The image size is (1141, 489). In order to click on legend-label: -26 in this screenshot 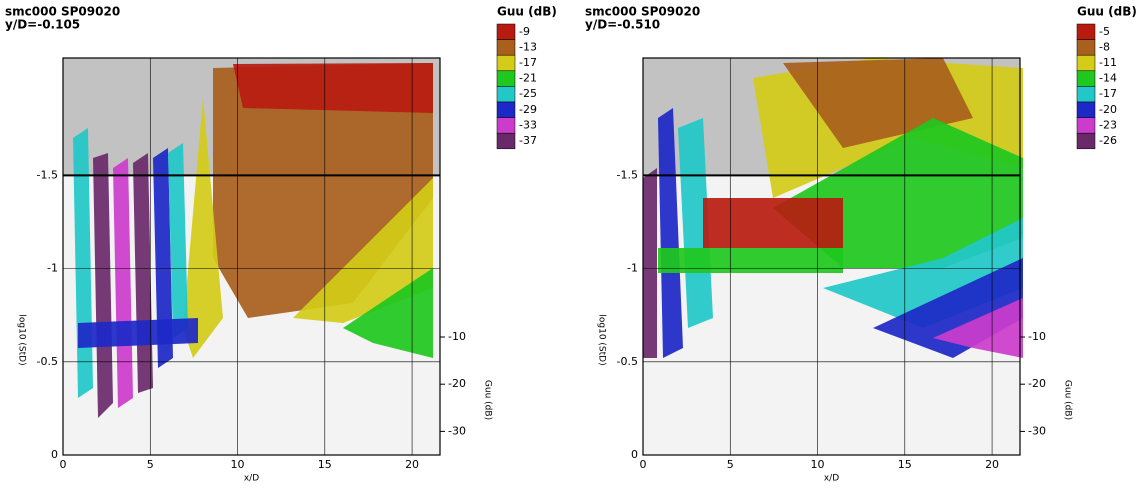, I will do `click(1108, 140)`.